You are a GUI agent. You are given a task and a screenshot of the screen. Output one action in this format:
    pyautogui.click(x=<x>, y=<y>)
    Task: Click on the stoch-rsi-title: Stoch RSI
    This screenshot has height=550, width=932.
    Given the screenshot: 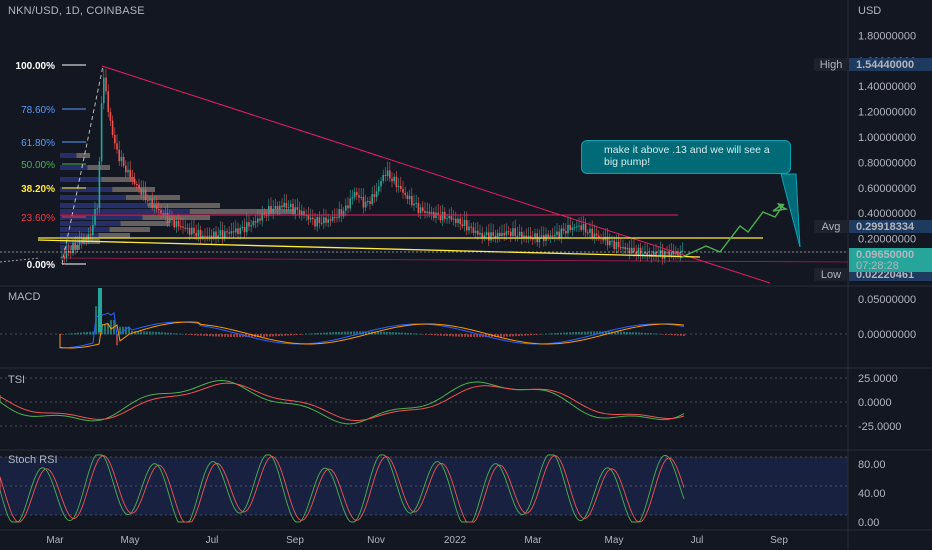 What is the action you would take?
    pyautogui.click(x=33, y=460)
    